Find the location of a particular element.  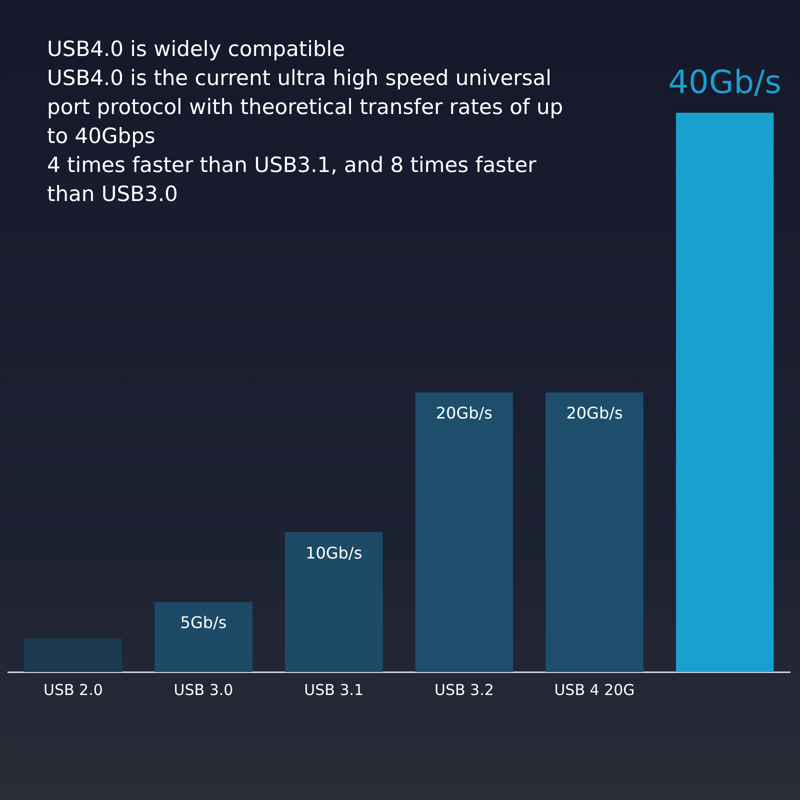

x-tick-label: USB 3.0 is located at coordinates (204, 689).